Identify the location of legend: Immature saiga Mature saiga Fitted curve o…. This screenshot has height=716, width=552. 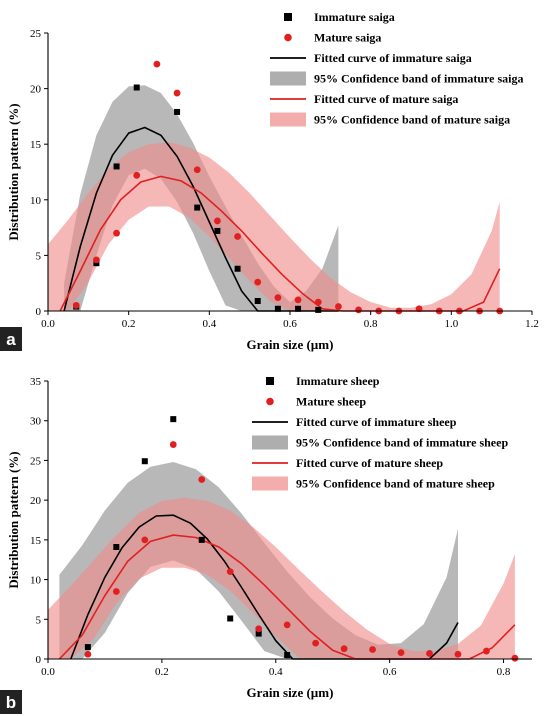
(396, 68).